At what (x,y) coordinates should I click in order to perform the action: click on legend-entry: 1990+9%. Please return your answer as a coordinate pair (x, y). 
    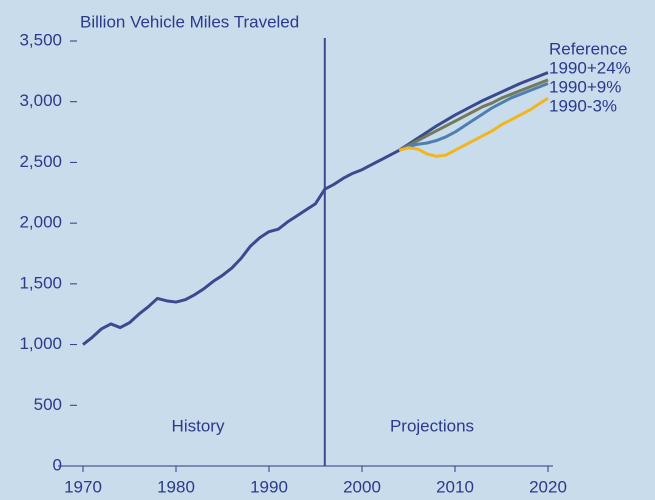
    Looking at the image, I should click on (585, 86).